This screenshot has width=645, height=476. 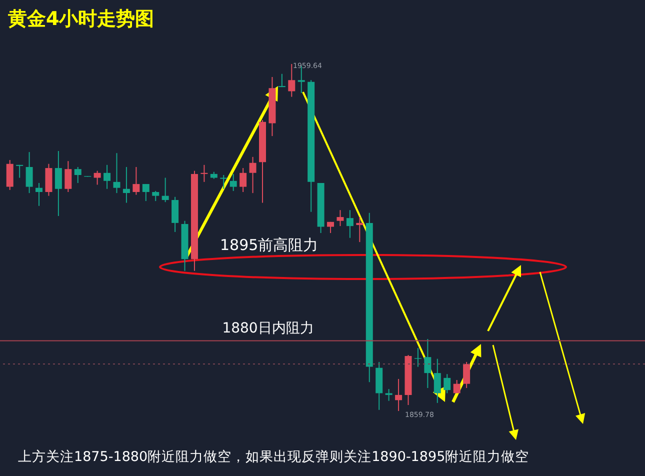 What do you see at coordinates (274, 457) in the screenshot?
I see `text: 上方关注1875-1880附近阻力做空，如果出现反弹则关注1890-1895附近阻力做空` at bounding box center [274, 457].